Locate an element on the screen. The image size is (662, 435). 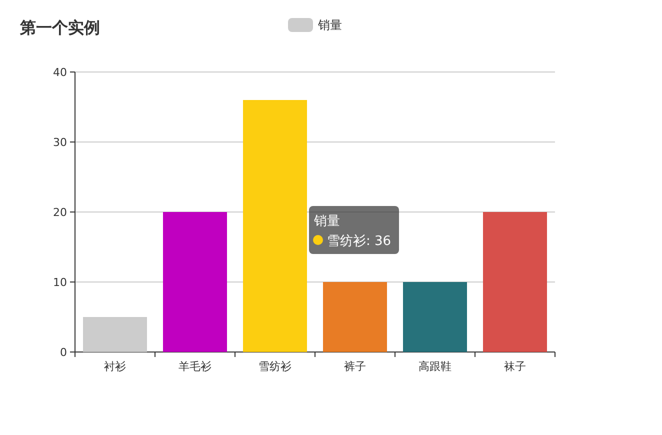
x-tick-label: 雪纺衫 is located at coordinates (275, 366).